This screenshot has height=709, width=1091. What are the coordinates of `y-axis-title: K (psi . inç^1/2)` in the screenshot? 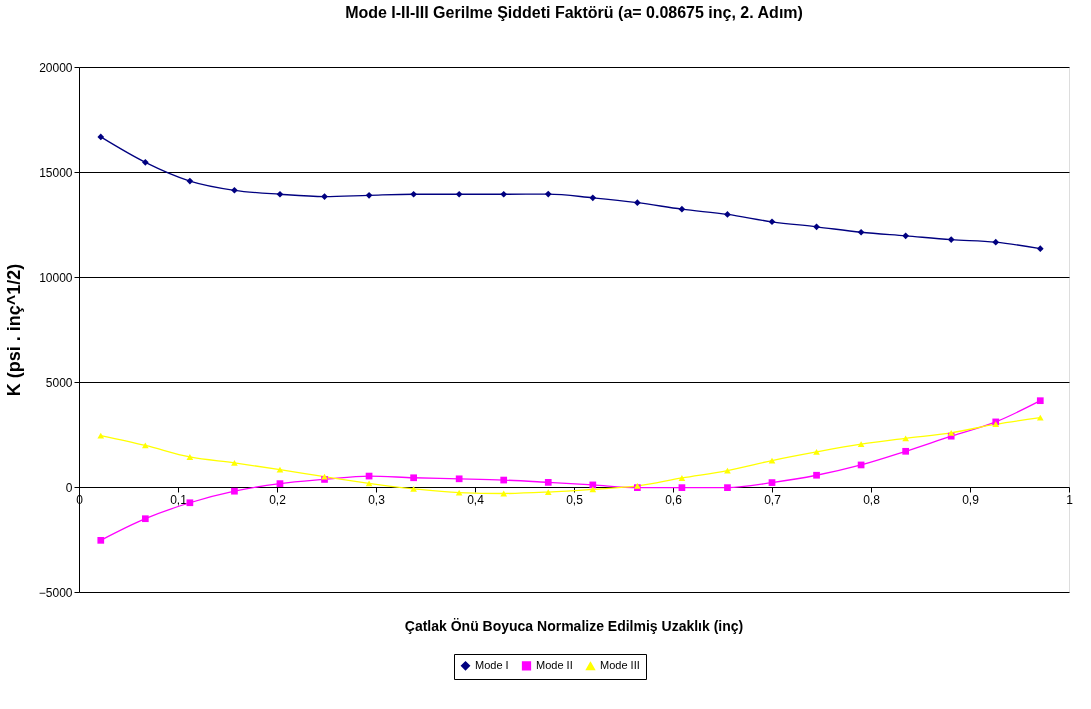 It's located at (13, 330).